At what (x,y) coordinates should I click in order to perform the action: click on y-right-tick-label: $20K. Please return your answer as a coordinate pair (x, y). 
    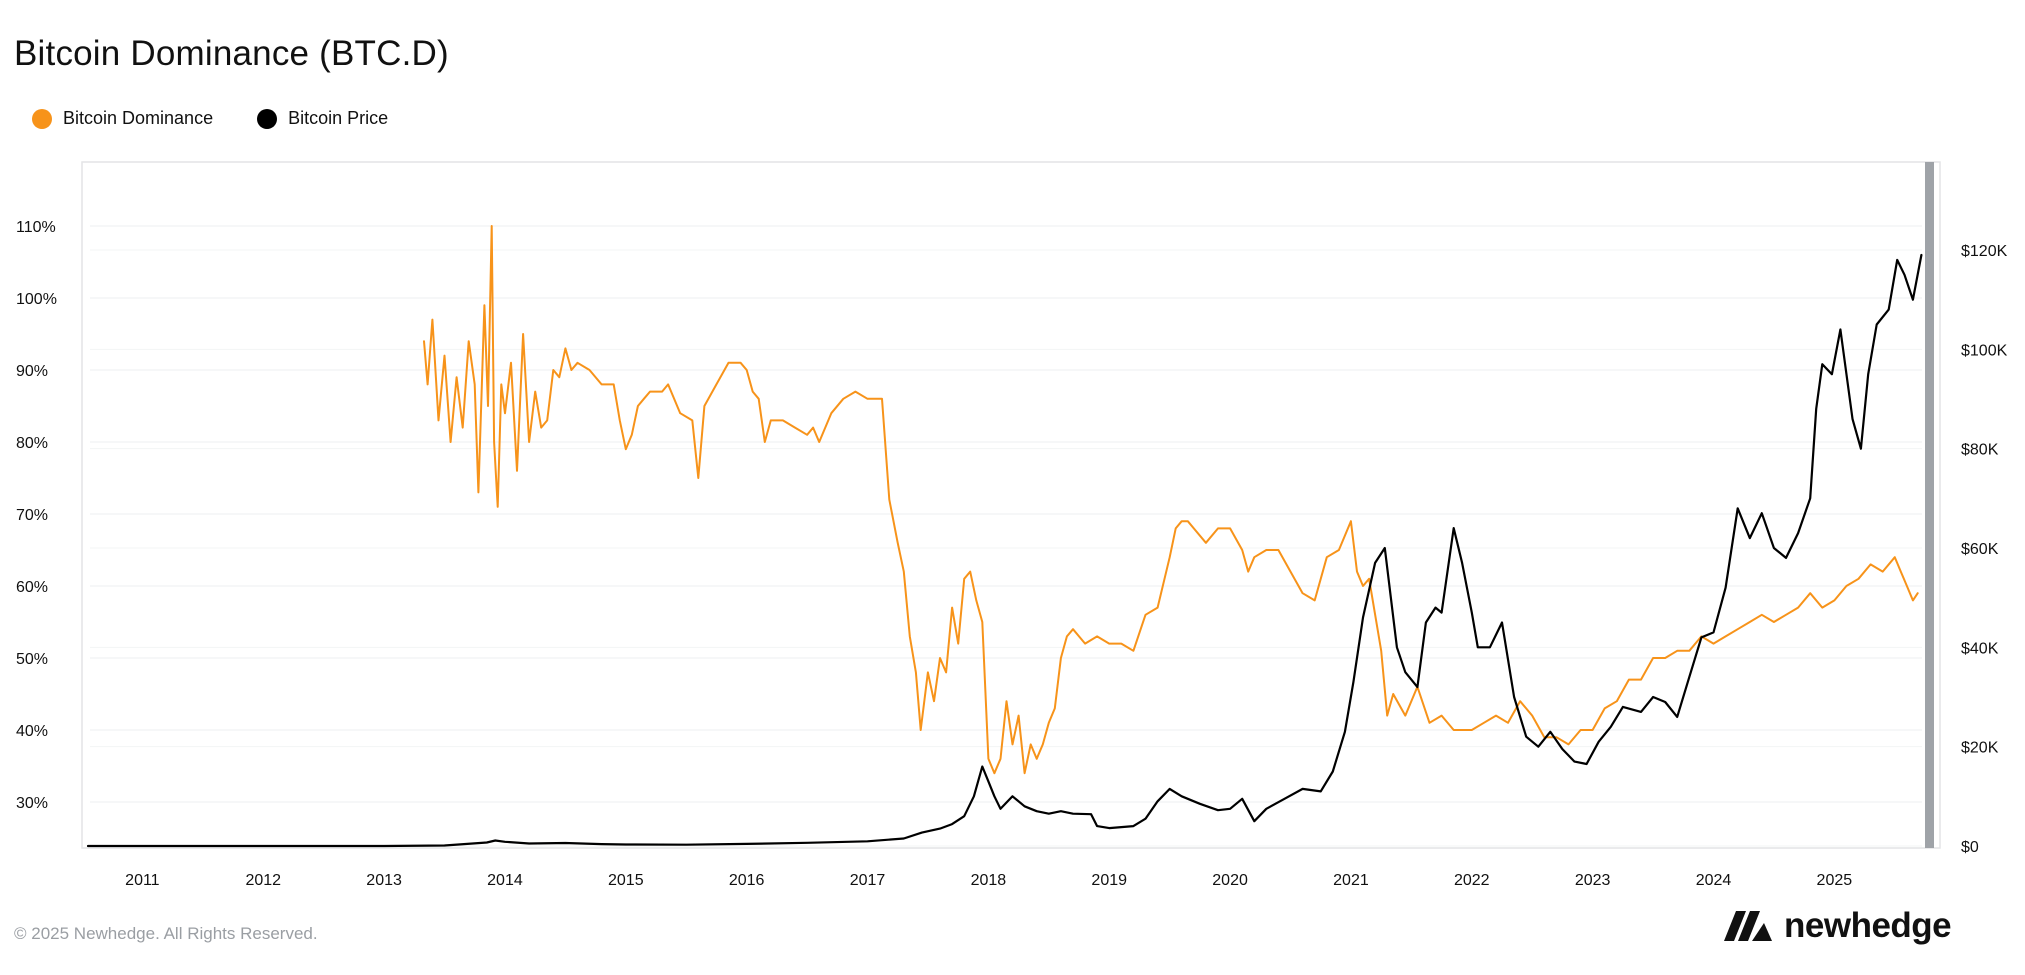
    Looking at the image, I should click on (1980, 748).